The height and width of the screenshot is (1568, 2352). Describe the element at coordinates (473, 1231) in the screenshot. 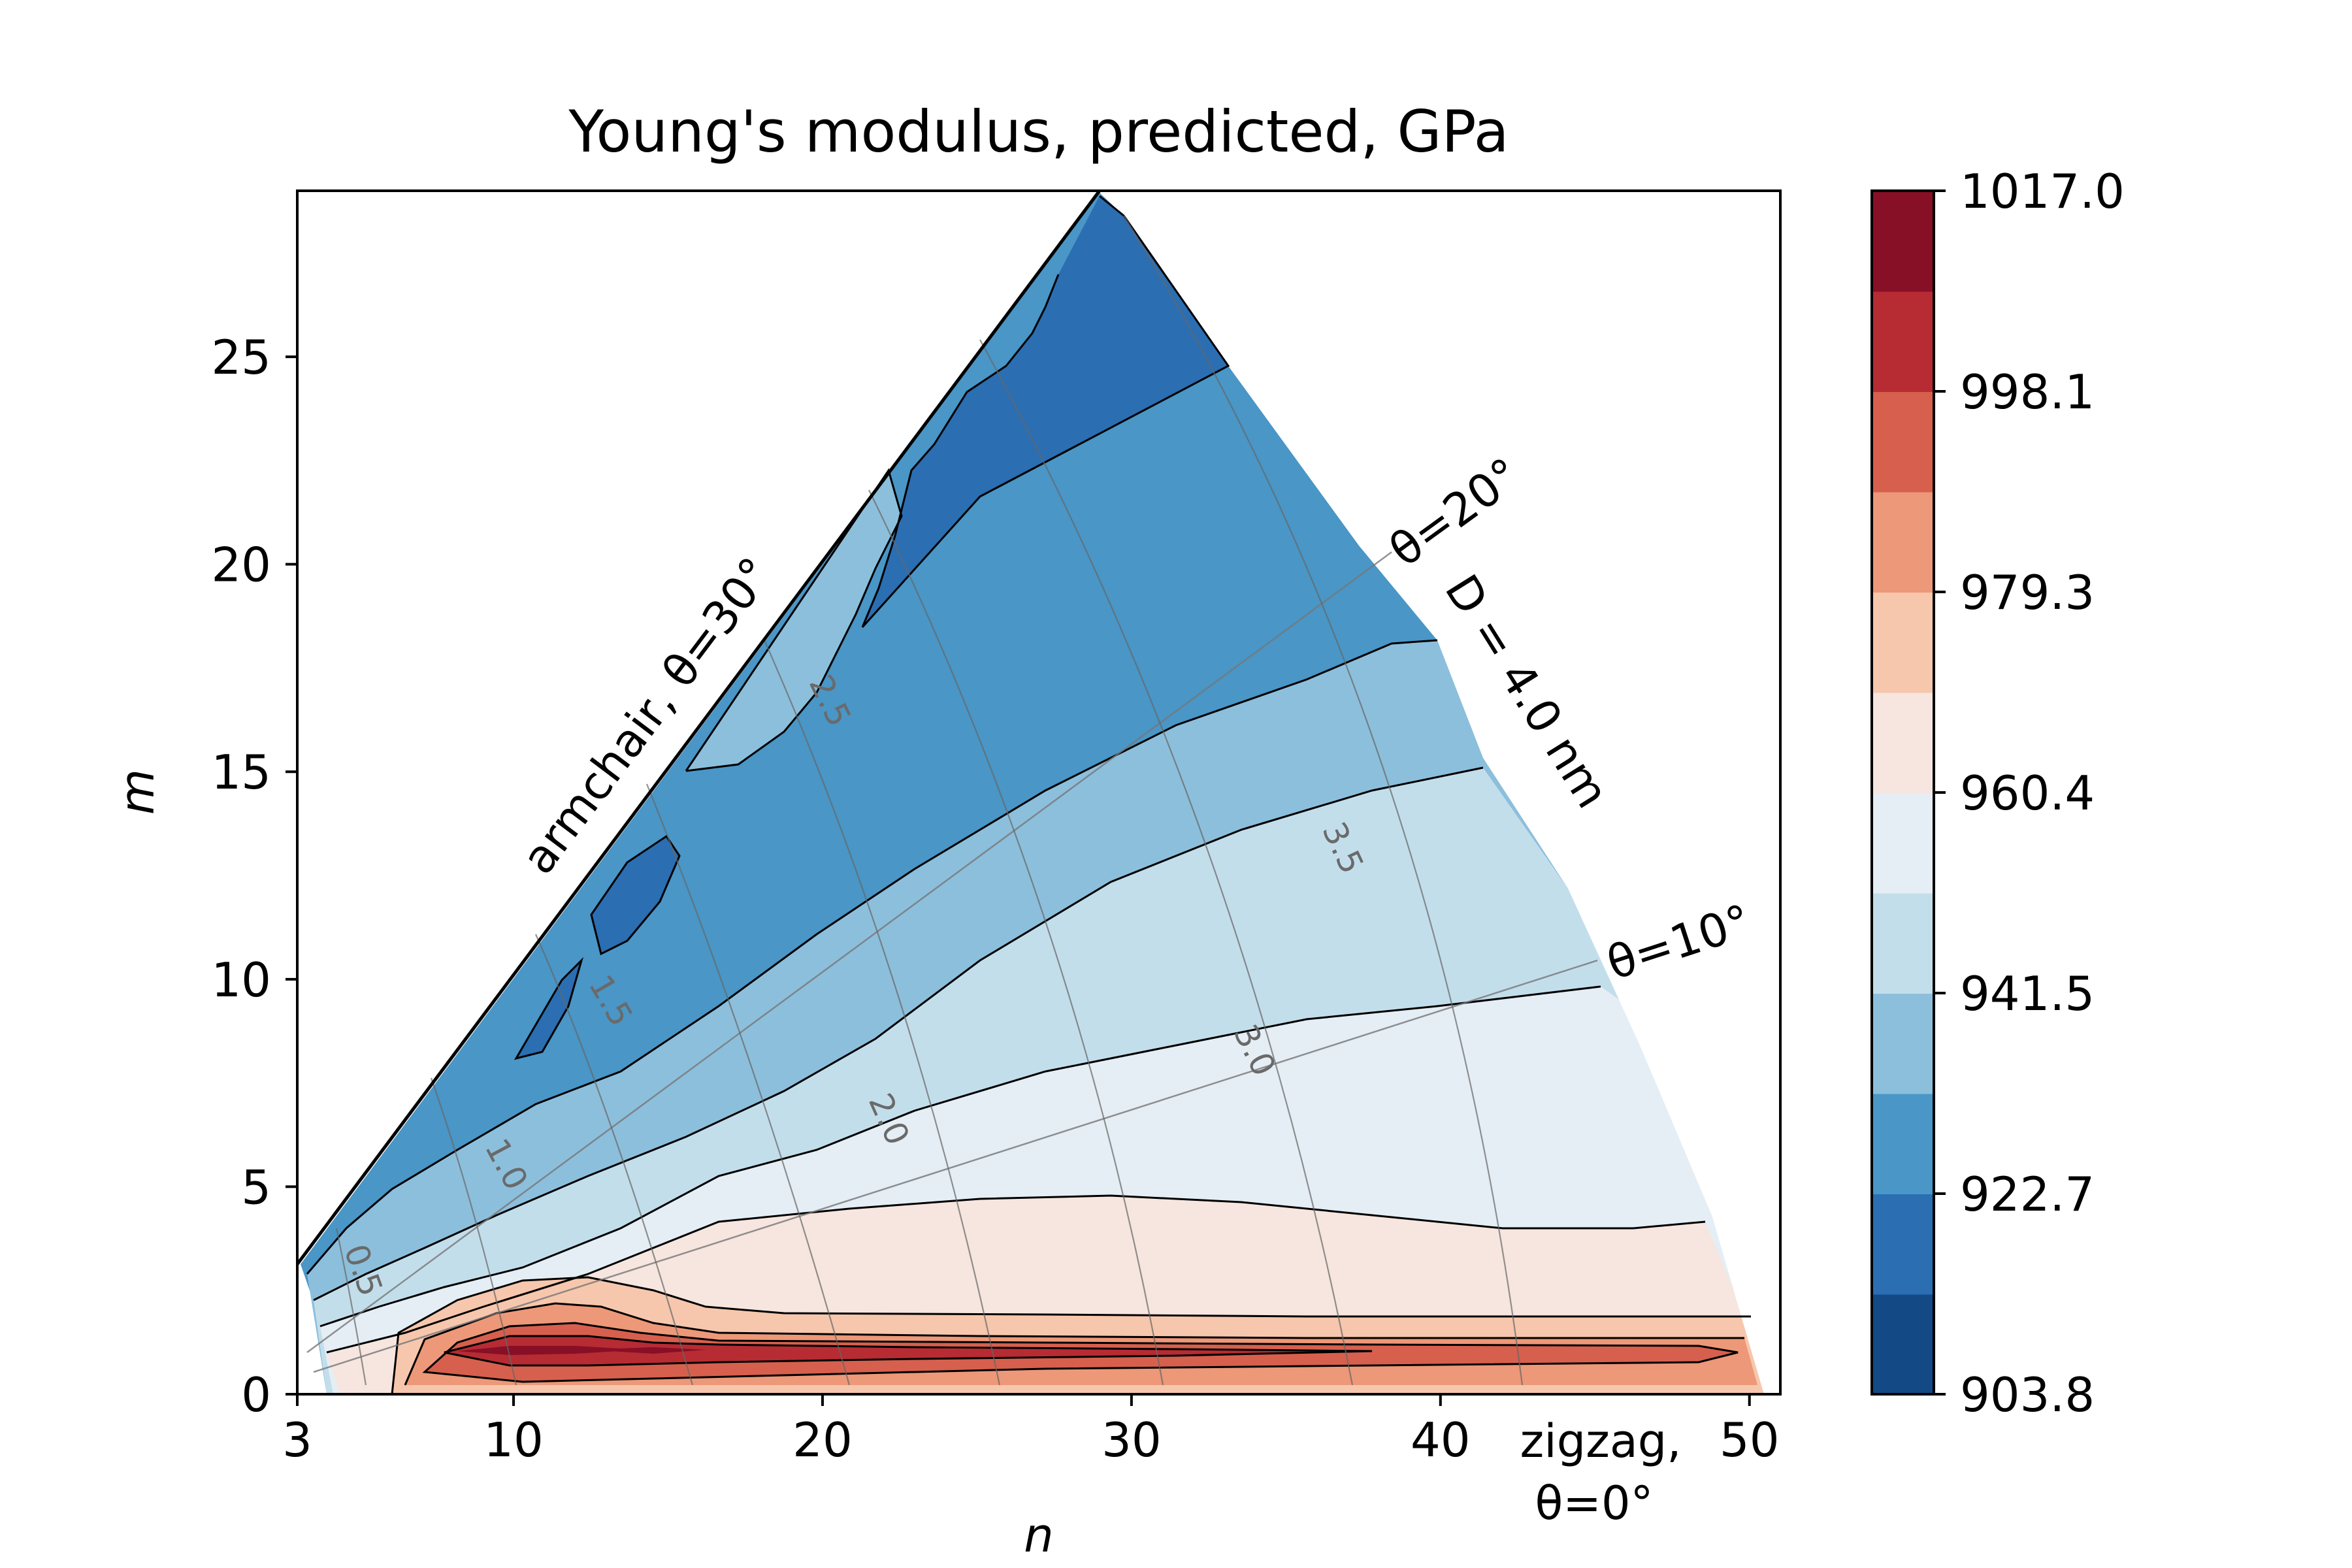

I see `diameter-arc-1.0` at that location.